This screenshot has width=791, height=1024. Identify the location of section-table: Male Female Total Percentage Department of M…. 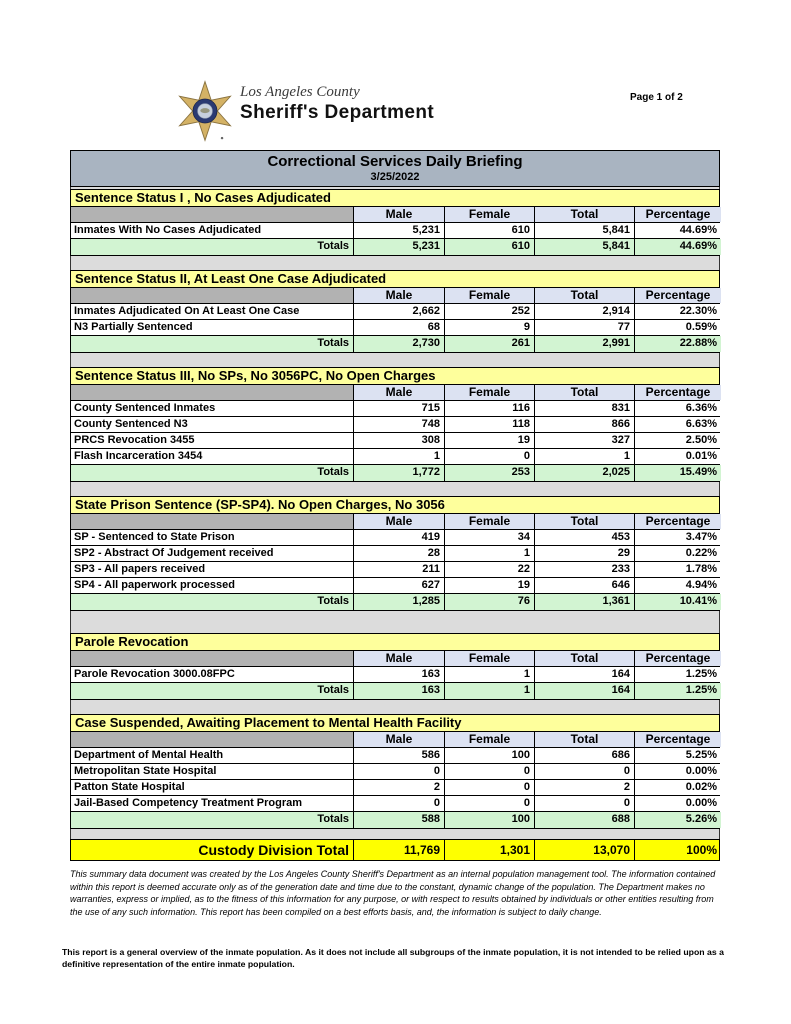
(395, 780).